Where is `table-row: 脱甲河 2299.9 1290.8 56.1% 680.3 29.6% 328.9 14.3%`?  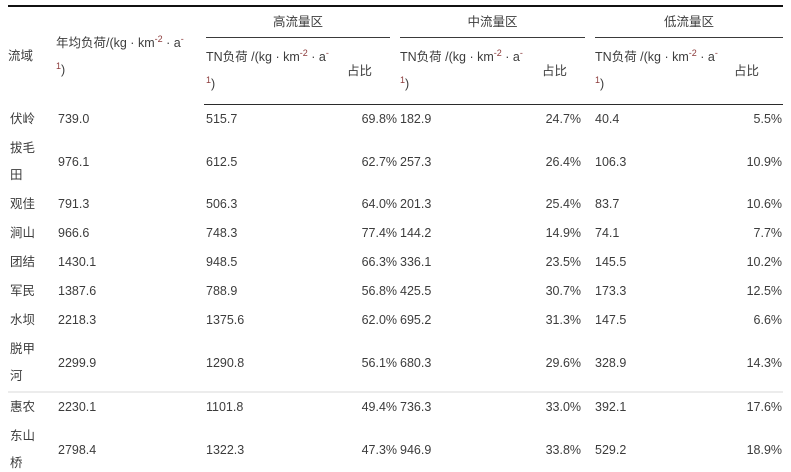
table-row: 脱甲河 2299.9 1290.8 56.1% 680.3 29.6% 328.9 14.3% is located at coordinates (395, 363).